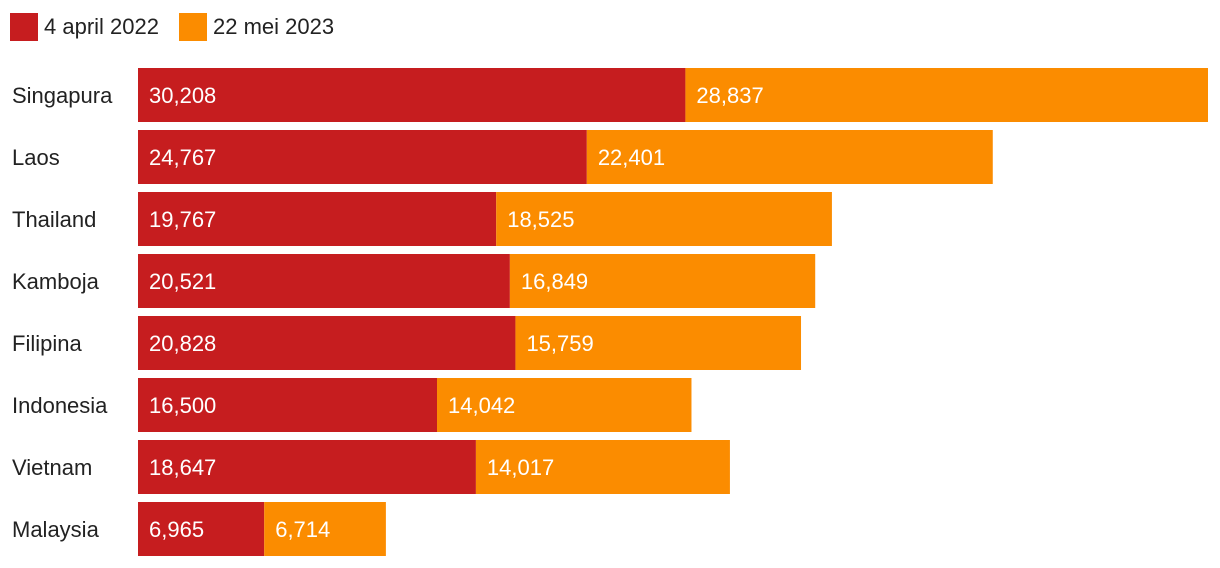  I want to click on data-label: 16,849, so click(554, 281).